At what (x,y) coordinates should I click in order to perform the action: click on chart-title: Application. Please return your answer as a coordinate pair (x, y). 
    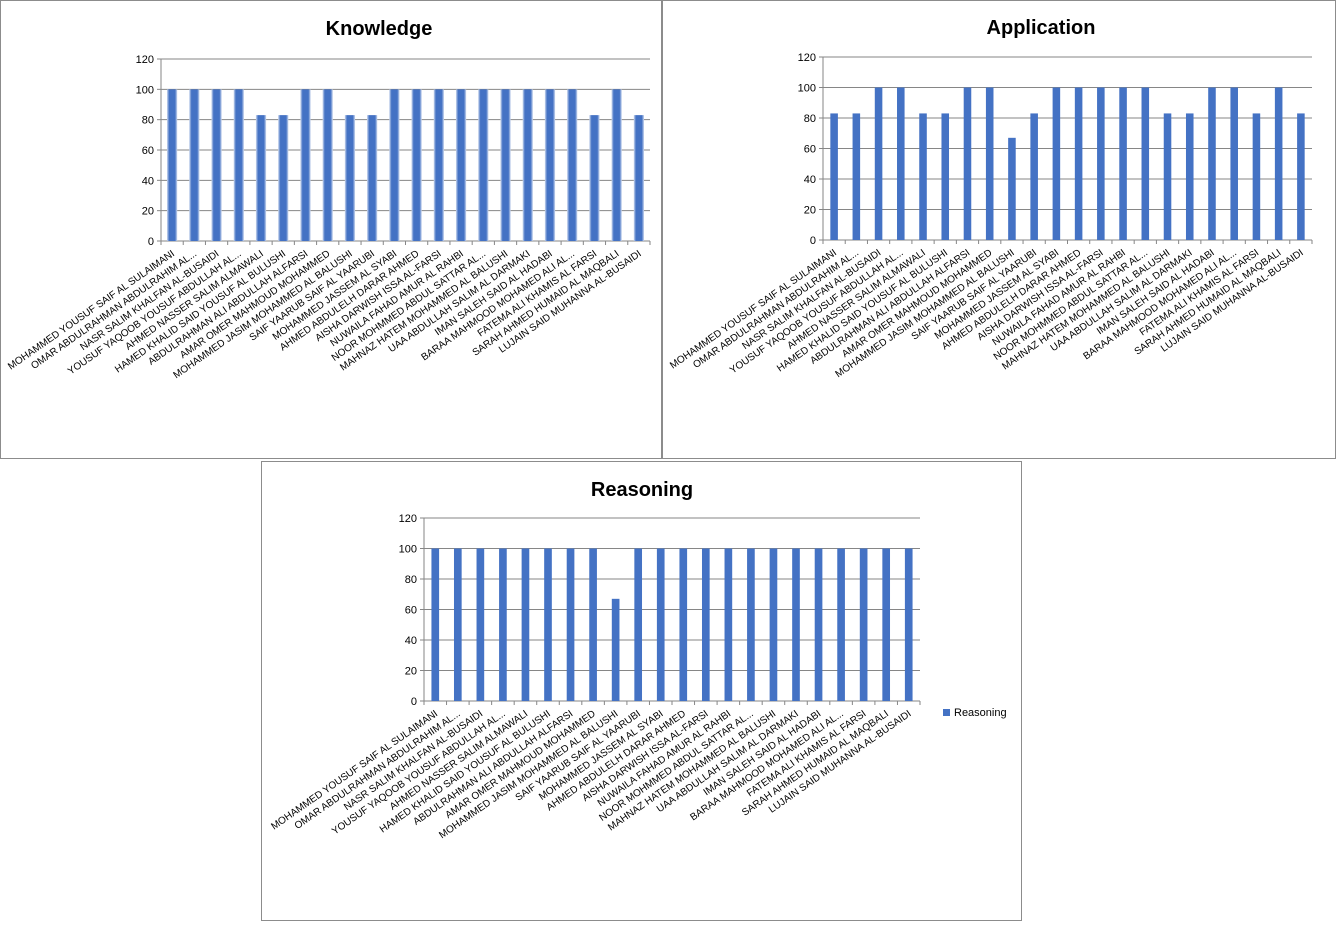
    Looking at the image, I should click on (1041, 28).